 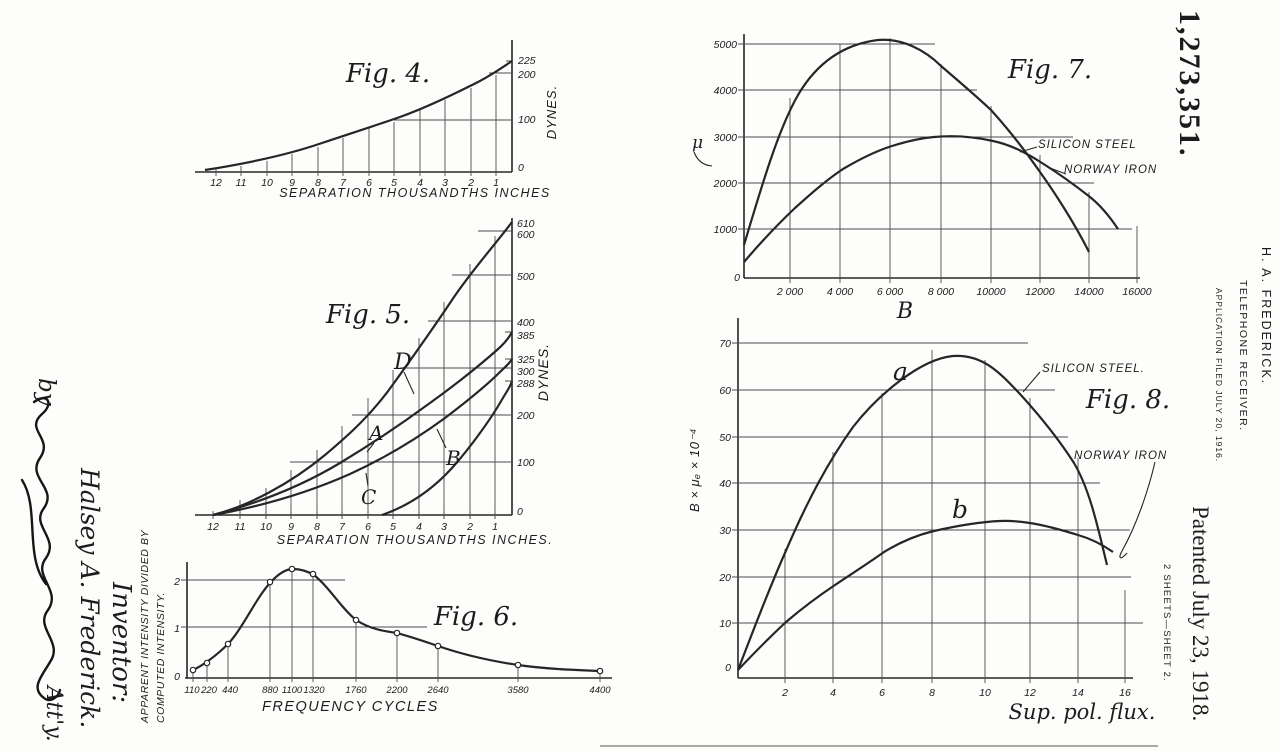 What do you see at coordinates (833, 693) in the screenshot?
I see `fig8-xtick: 4` at bounding box center [833, 693].